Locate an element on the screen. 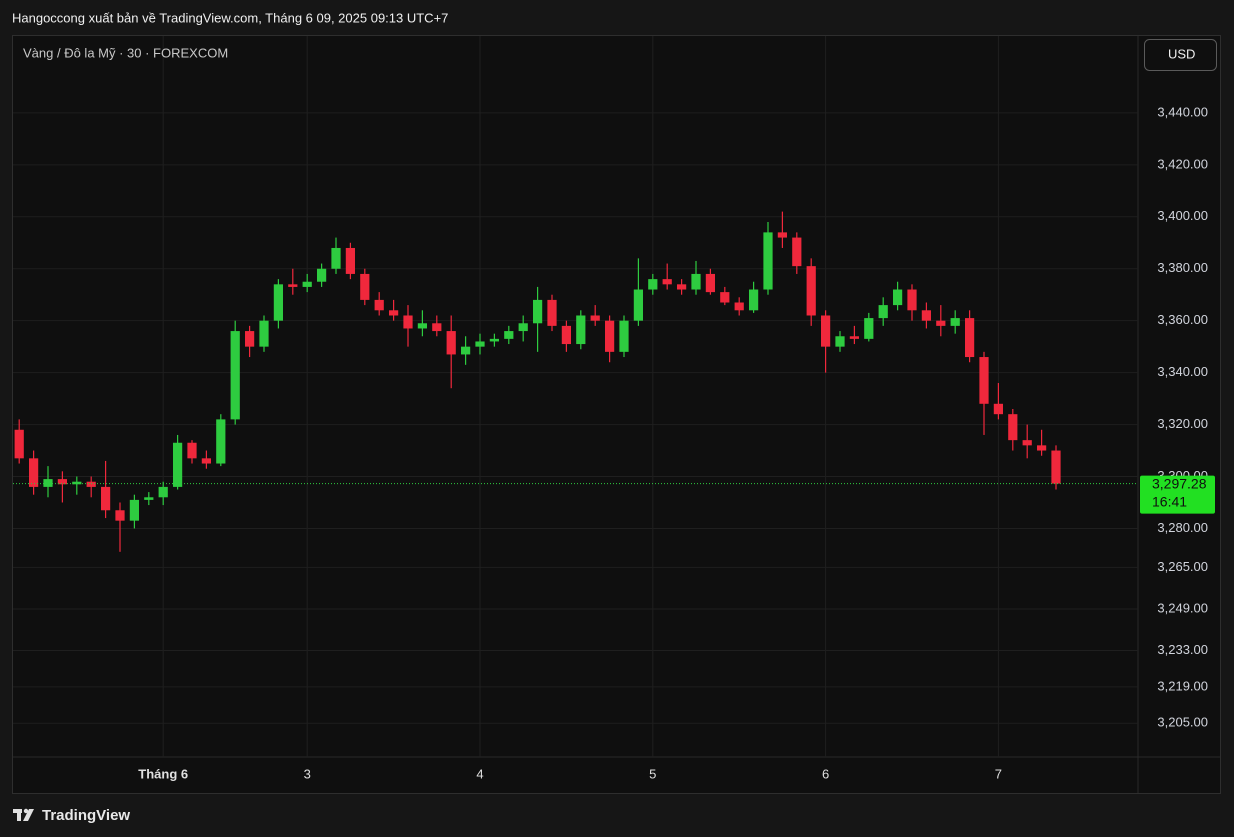 The image size is (1234, 837). x-tick-label: 4 is located at coordinates (479, 773).